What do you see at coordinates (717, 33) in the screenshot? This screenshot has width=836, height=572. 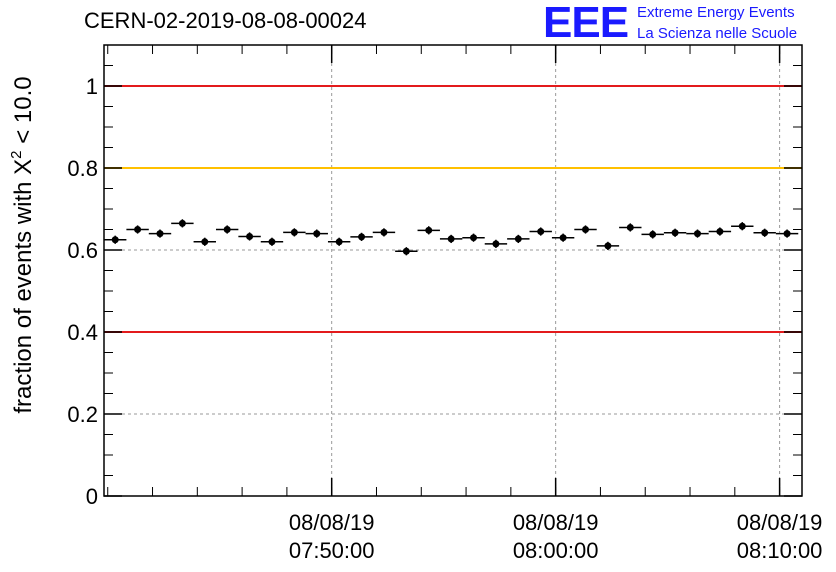 I see `logo-text-line2: La Scienza nelle Scuole` at bounding box center [717, 33].